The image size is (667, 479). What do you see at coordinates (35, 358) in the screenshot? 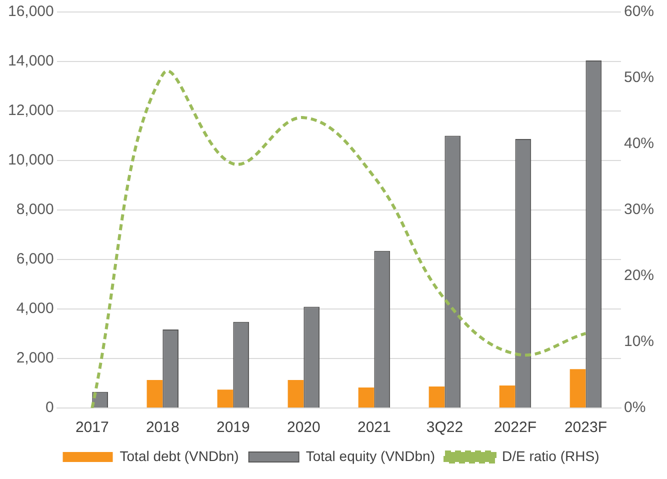
I see `y-tick-label: 2,000` at bounding box center [35, 358].